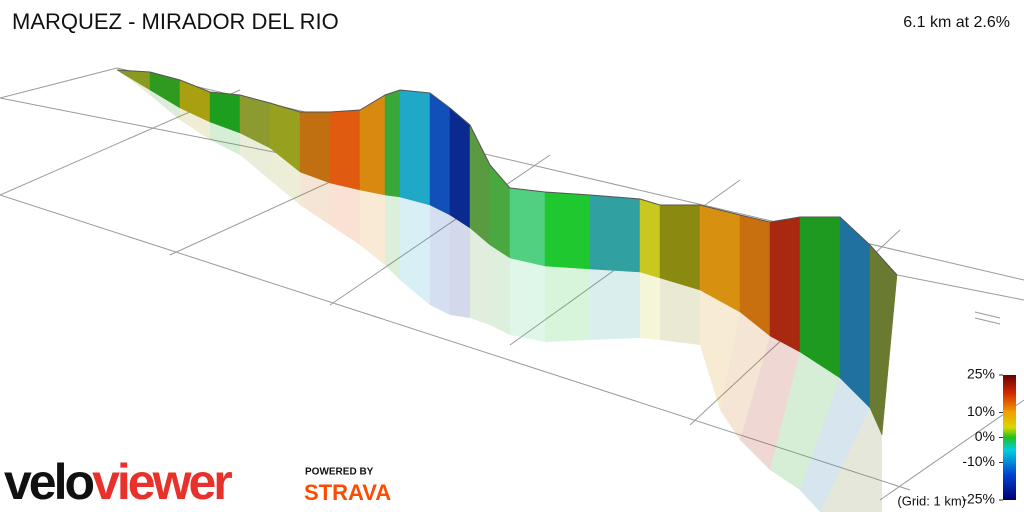  Describe the element at coordinates (931, 500) in the screenshot. I see `grid-note: (Grid: 1 km)` at that location.